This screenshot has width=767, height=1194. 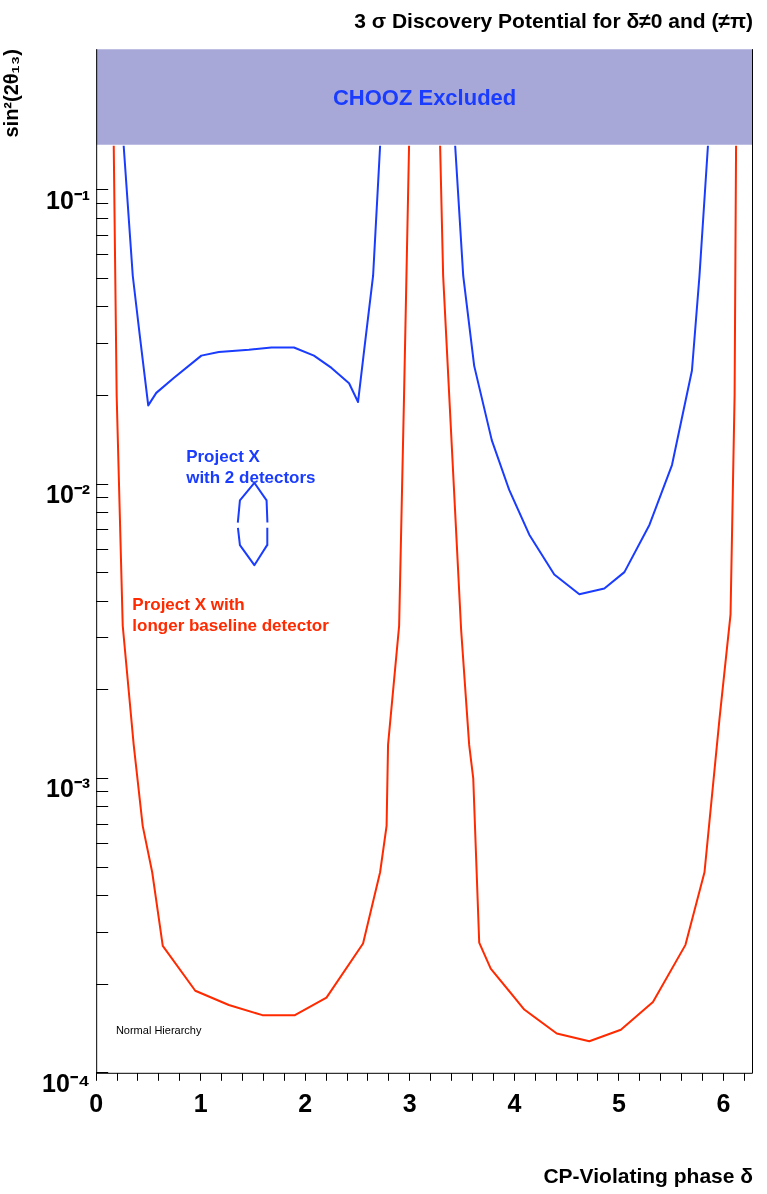 What do you see at coordinates (648, 1176) in the screenshot?
I see `x-axis-title: CP-Violating phase δ` at bounding box center [648, 1176].